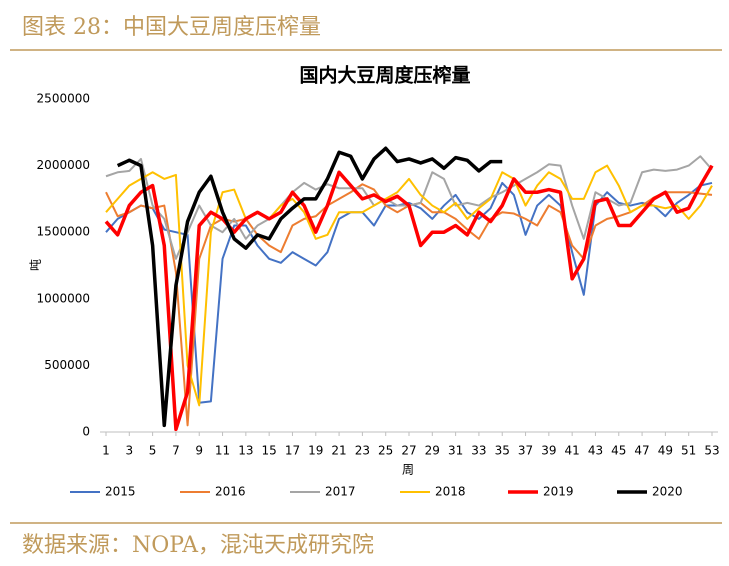 The image size is (729, 566). Describe the element at coordinates (455, 451) in the screenshot. I see `x-tick-label: 31` at that location.